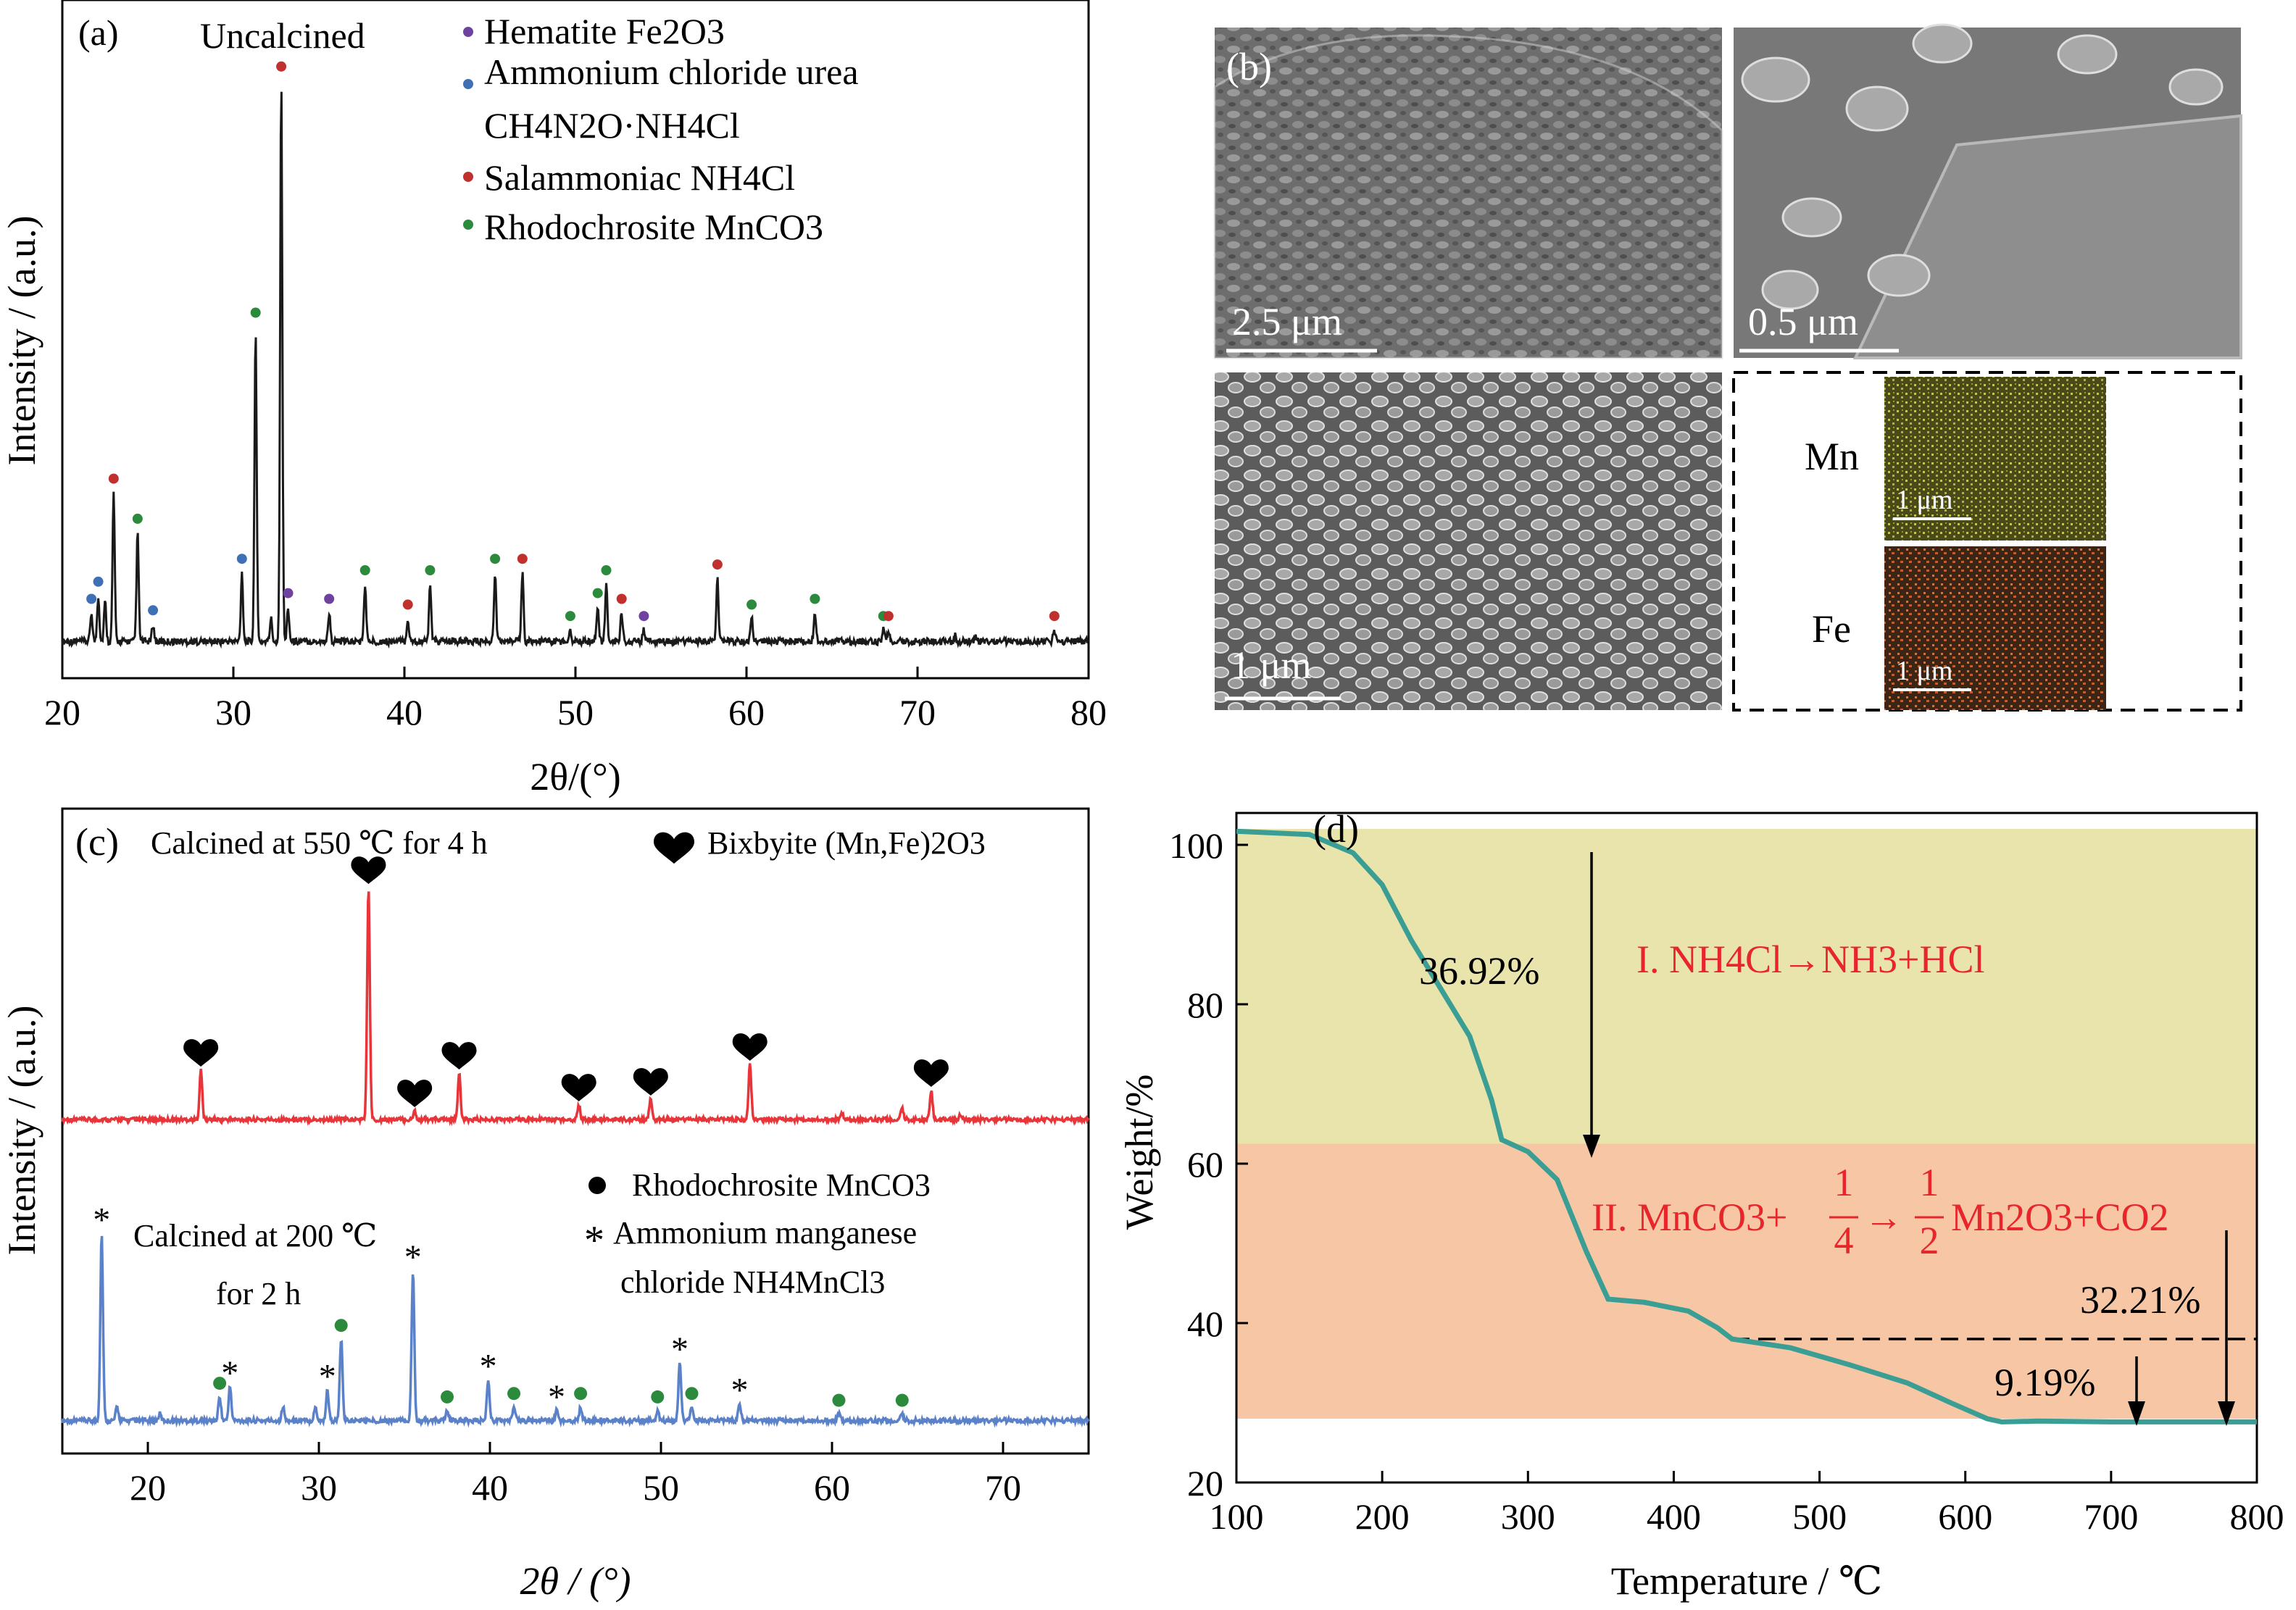 The height and width of the screenshot is (1610, 2296). Describe the element at coordinates (781, 1185) in the screenshot. I see `panel-c-rhodochrosite-legend: Rhodochrosite MnCO3` at that location.